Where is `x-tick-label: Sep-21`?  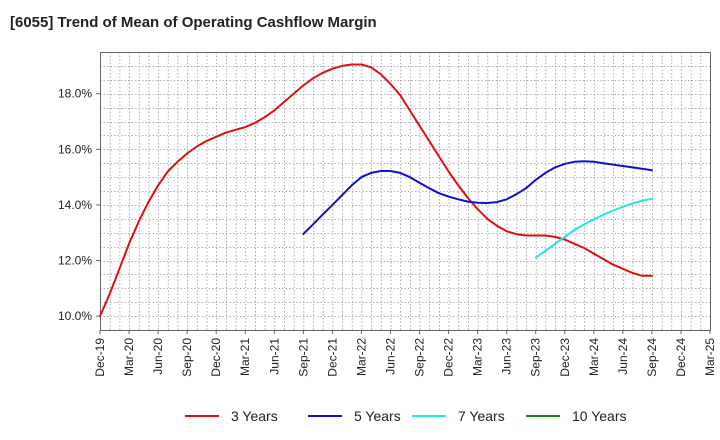
x-tick-label: Sep-21 is located at coordinates (303, 357).